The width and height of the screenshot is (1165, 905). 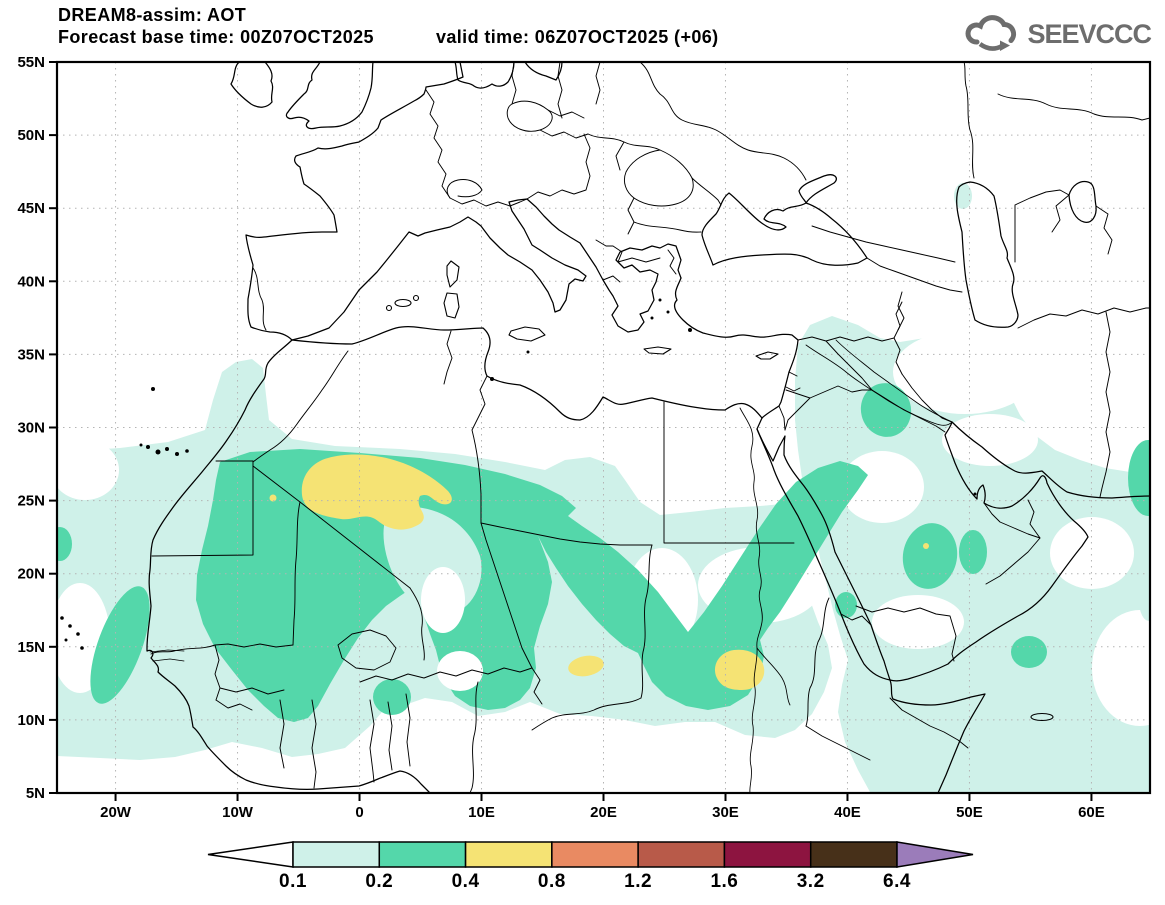 What do you see at coordinates (897, 881) in the screenshot?
I see `colorbar-boundary-label: 6.4` at bounding box center [897, 881].